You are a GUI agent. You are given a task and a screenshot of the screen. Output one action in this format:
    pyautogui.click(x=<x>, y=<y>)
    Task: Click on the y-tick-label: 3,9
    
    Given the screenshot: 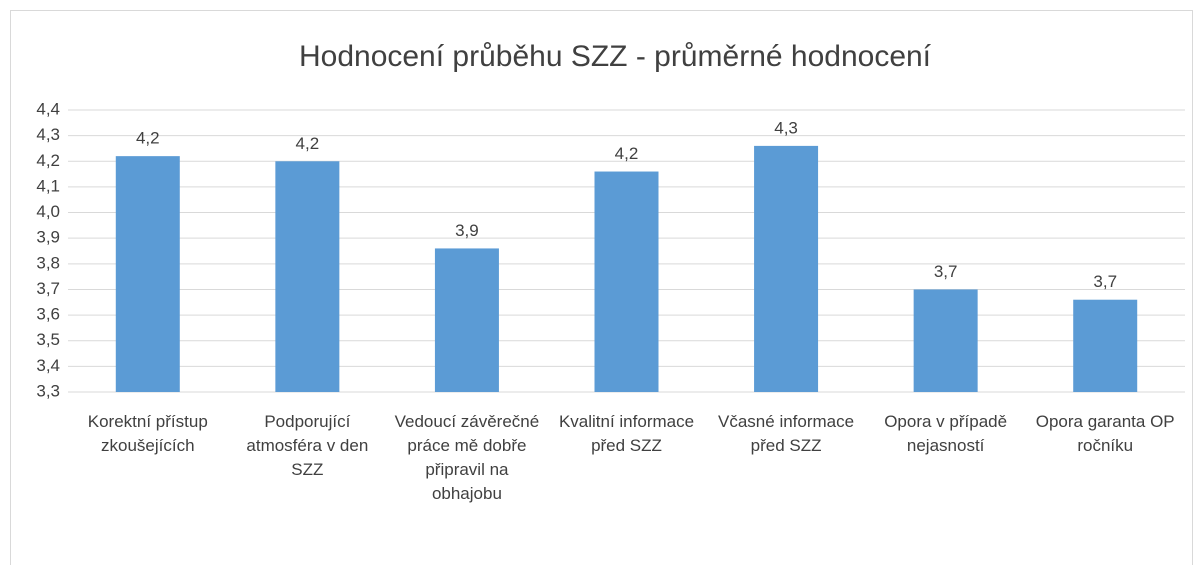 What is the action you would take?
    pyautogui.click(x=48, y=237)
    